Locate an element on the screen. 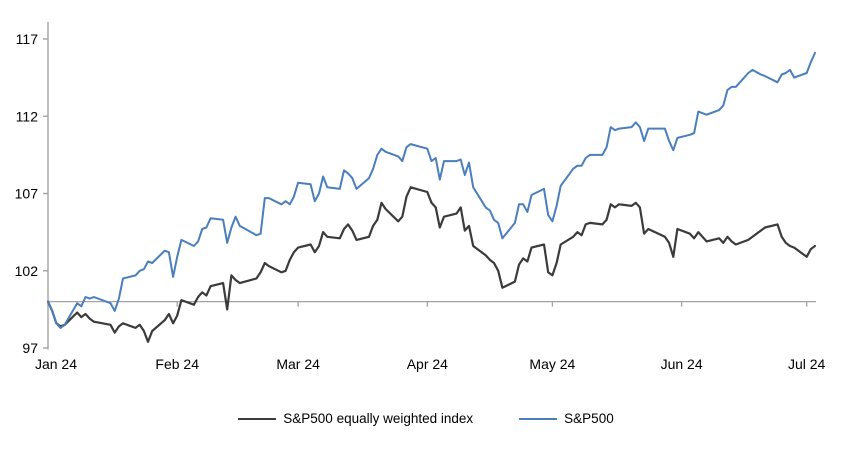 The image size is (852, 453). legend-item-equal-weight-index: S&P500 equally weighted index is located at coordinates (355, 418).